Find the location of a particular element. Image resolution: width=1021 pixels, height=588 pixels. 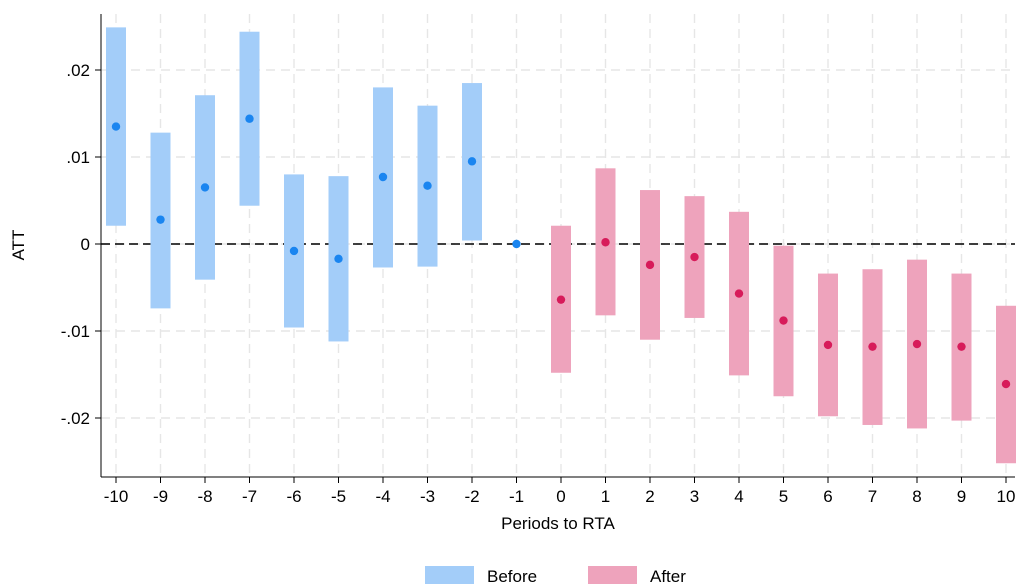

y-tick-label: .01 is located at coordinates (78, 157).